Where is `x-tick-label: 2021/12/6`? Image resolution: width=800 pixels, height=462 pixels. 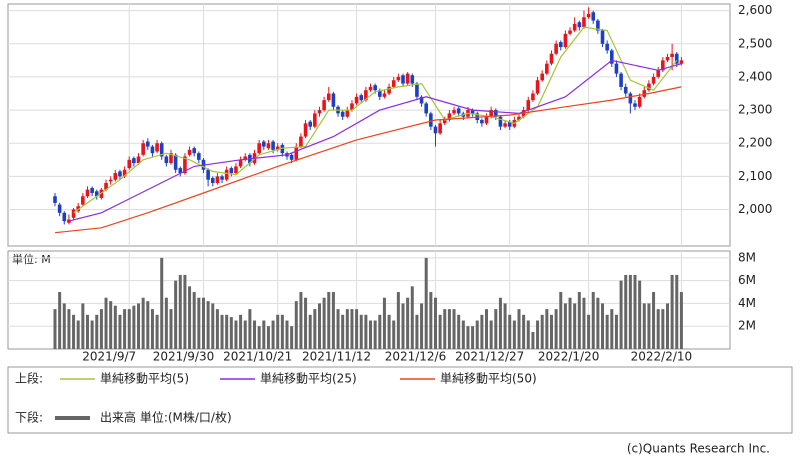 x-tick-label: 2021/12/6 is located at coordinates (416, 357).